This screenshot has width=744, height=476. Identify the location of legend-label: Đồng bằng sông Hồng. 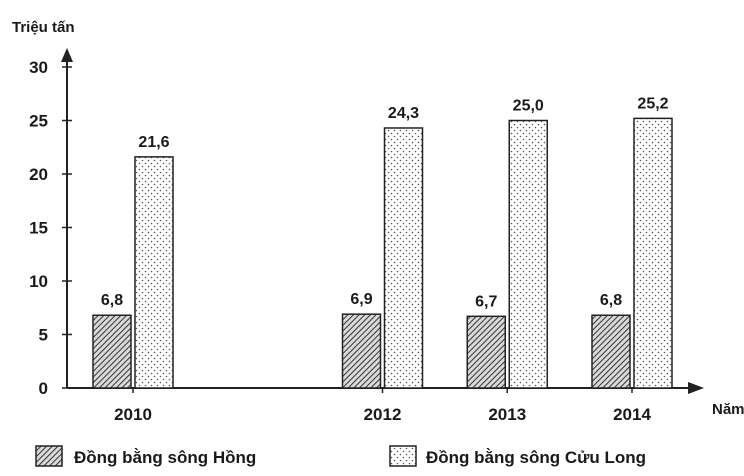
(165, 457).